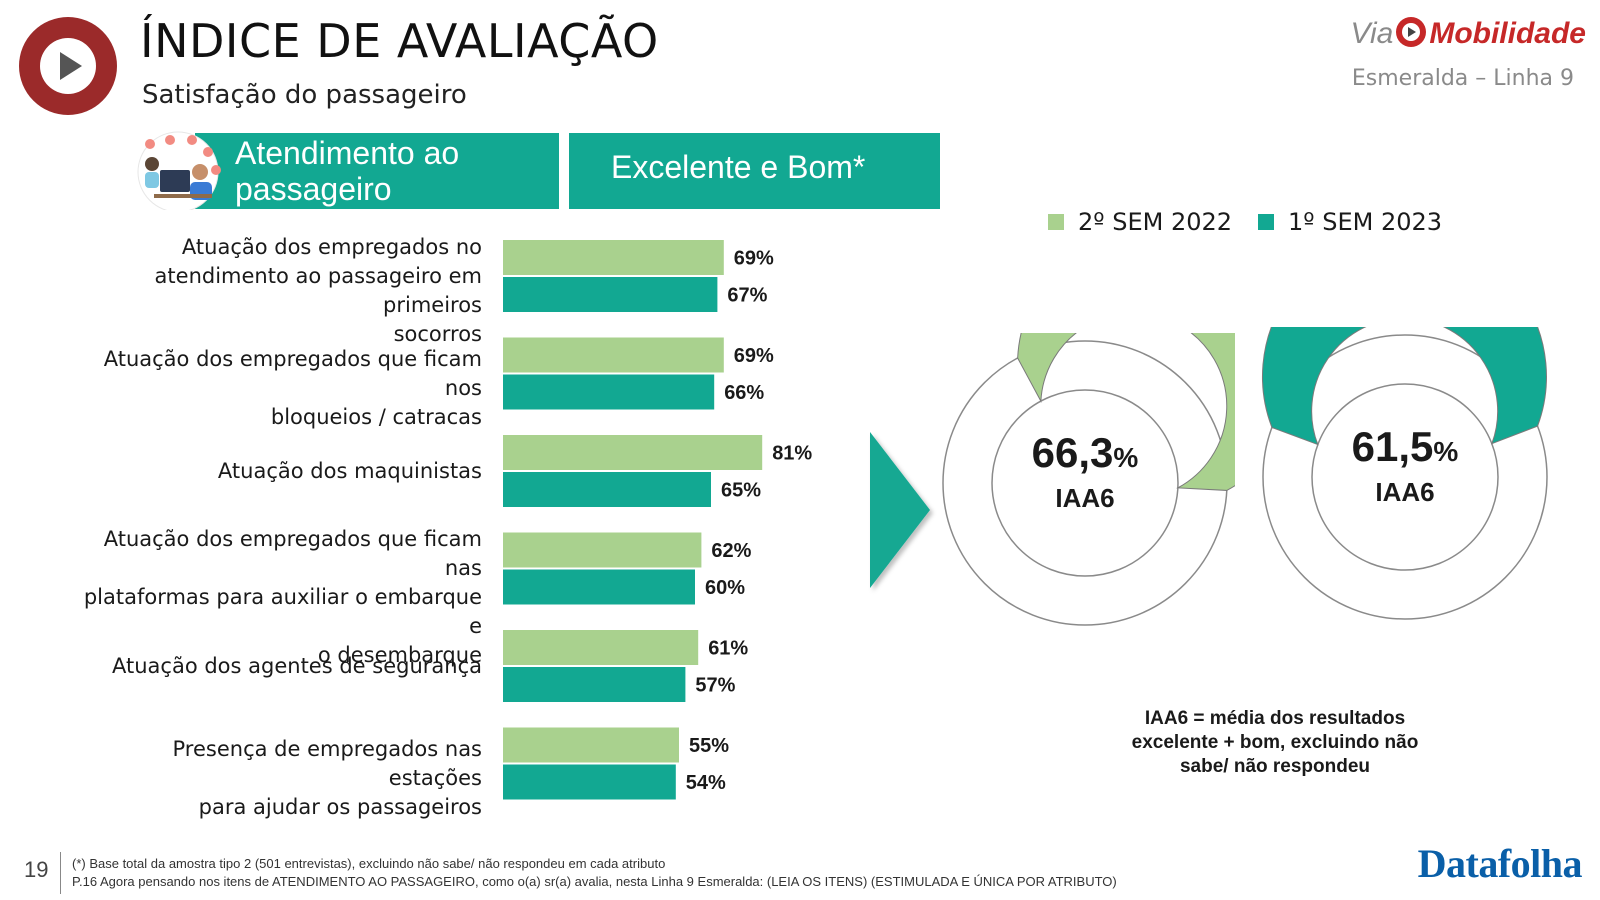 The width and height of the screenshot is (1600, 900). I want to click on bar-chart: 69% 67% 69% 66% 81% 65% 62% 60% 61% 57% 55% 54%, so click(657, 520).